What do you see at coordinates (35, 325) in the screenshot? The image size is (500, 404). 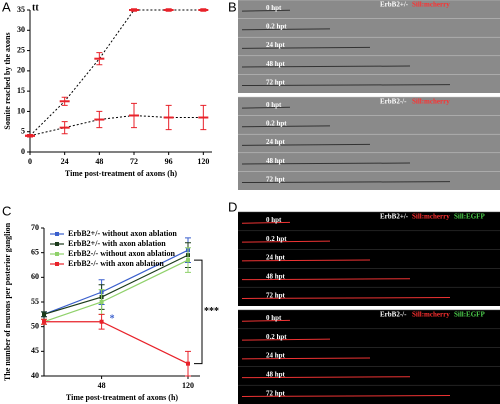 I see `y-tick-label: 50` at bounding box center [35, 325].